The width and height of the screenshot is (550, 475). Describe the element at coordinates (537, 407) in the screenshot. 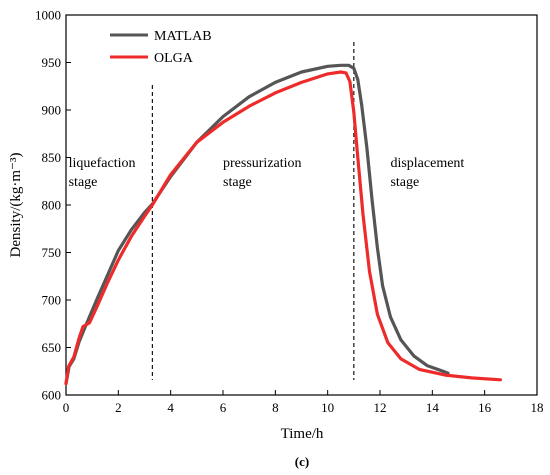

I see `x-tick-label: 18` at that location.